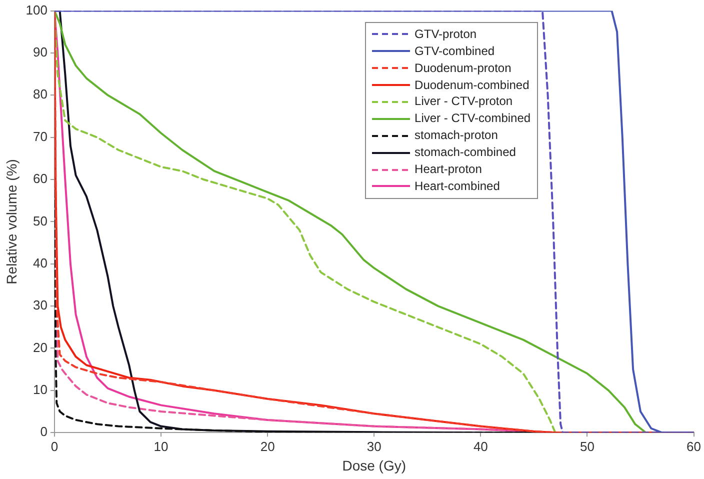 The width and height of the screenshot is (704, 479). What do you see at coordinates (11, 221) in the screenshot?
I see `y-axis-title: Relative volume (%)` at bounding box center [11, 221].